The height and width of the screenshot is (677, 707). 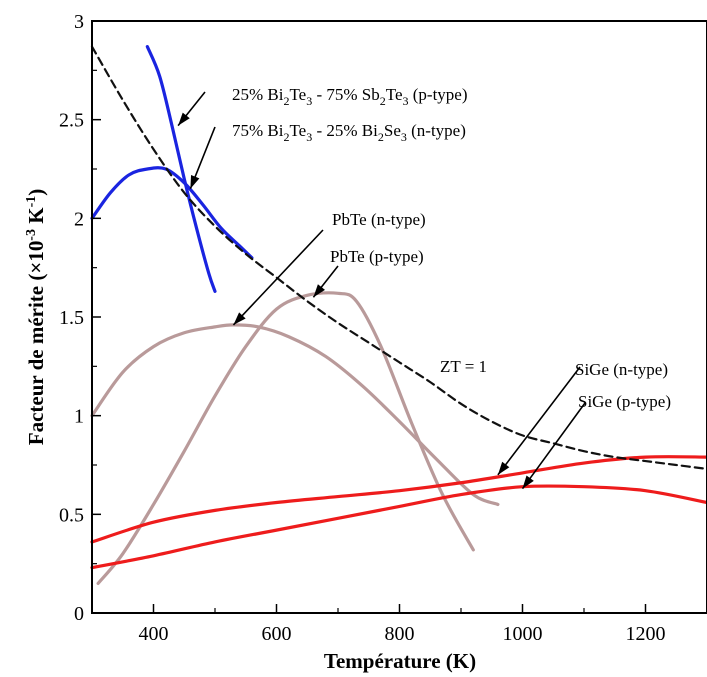 What do you see at coordinates (79, 22) in the screenshot?
I see `y-tick-label: 3` at bounding box center [79, 22].